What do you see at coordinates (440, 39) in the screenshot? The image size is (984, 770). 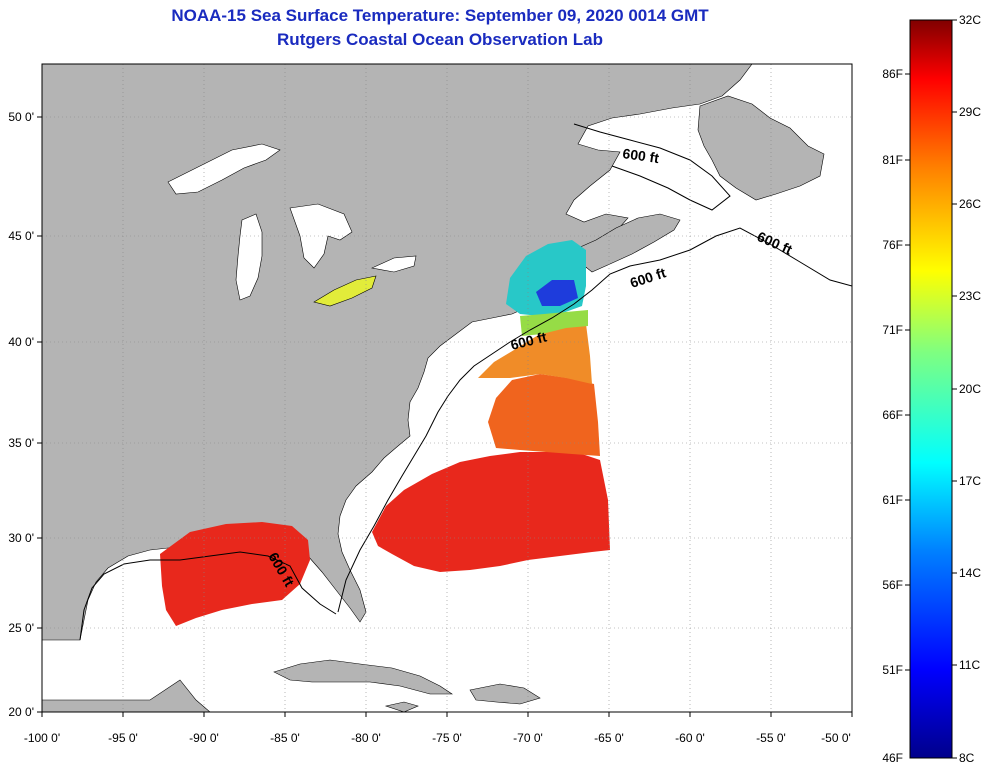 I see `map-subtitle: Rutgers Coastal Ocean Observation Lab` at bounding box center [440, 39].